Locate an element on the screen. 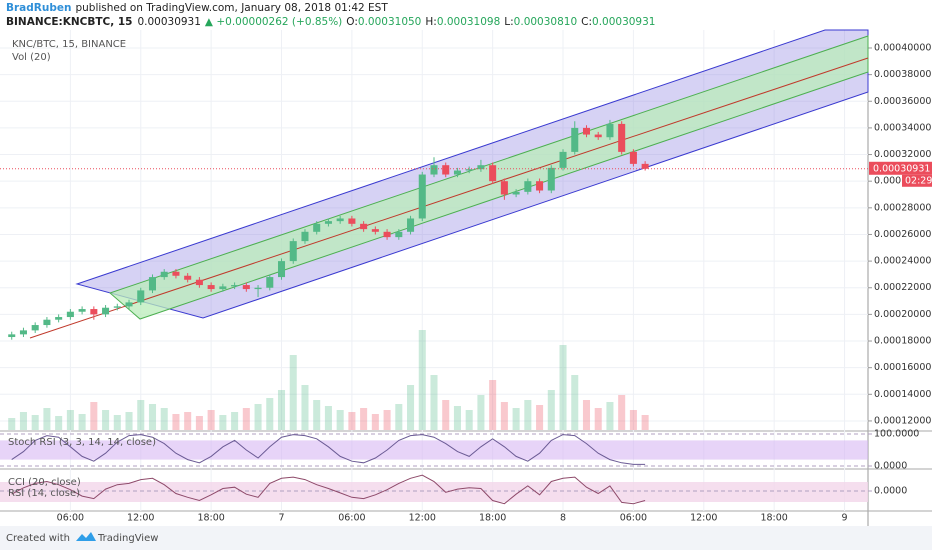 The width and height of the screenshot is (932, 550). y-tick-label: 0.00034000 is located at coordinates (902, 127).